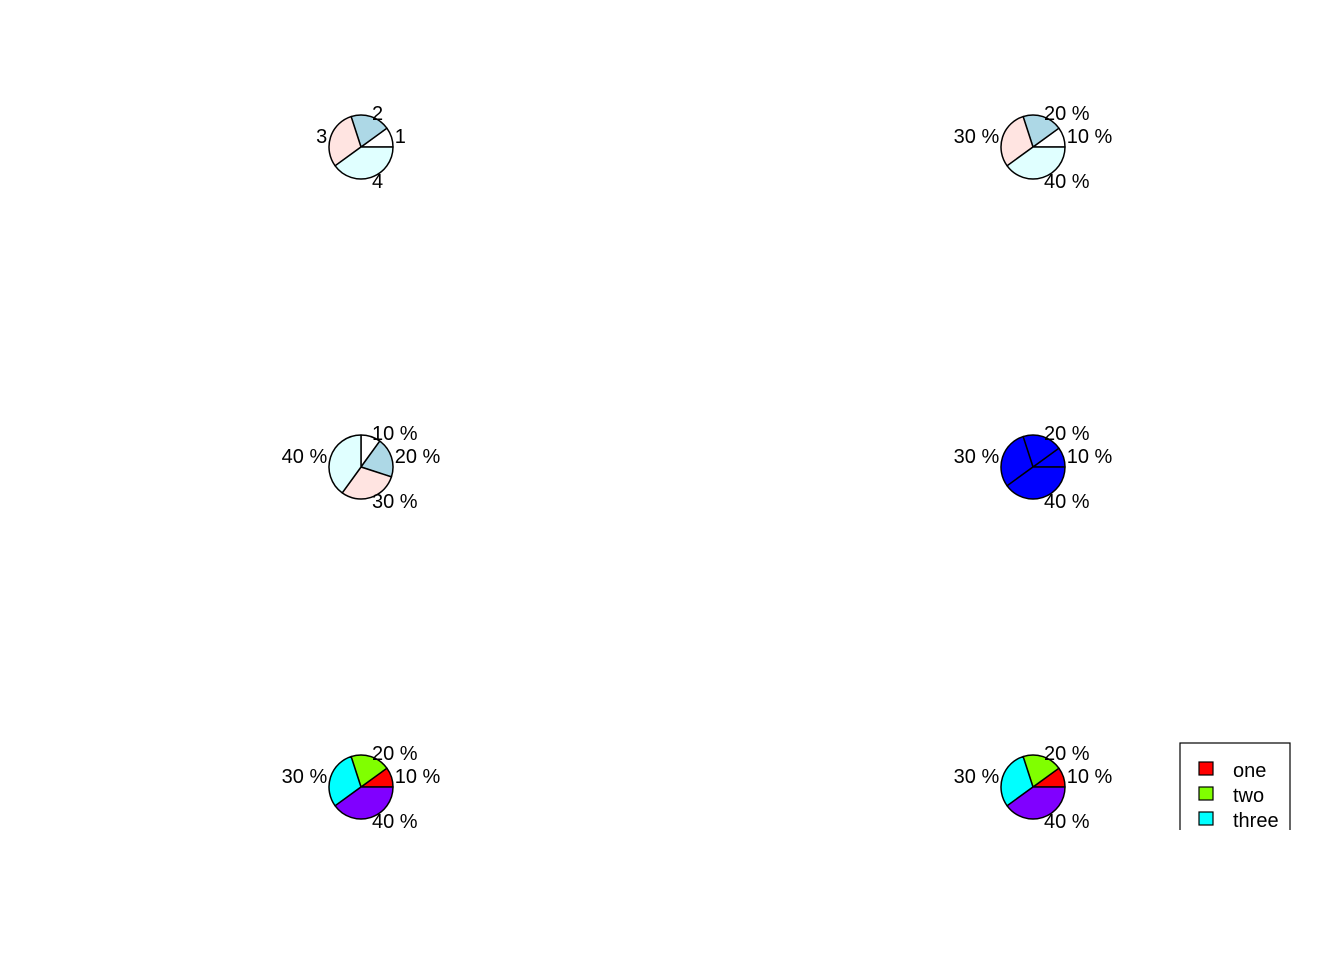 The image size is (1344, 960). What do you see at coordinates (400, 137) in the screenshot?
I see `slice-label: 1` at bounding box center [400, 137].